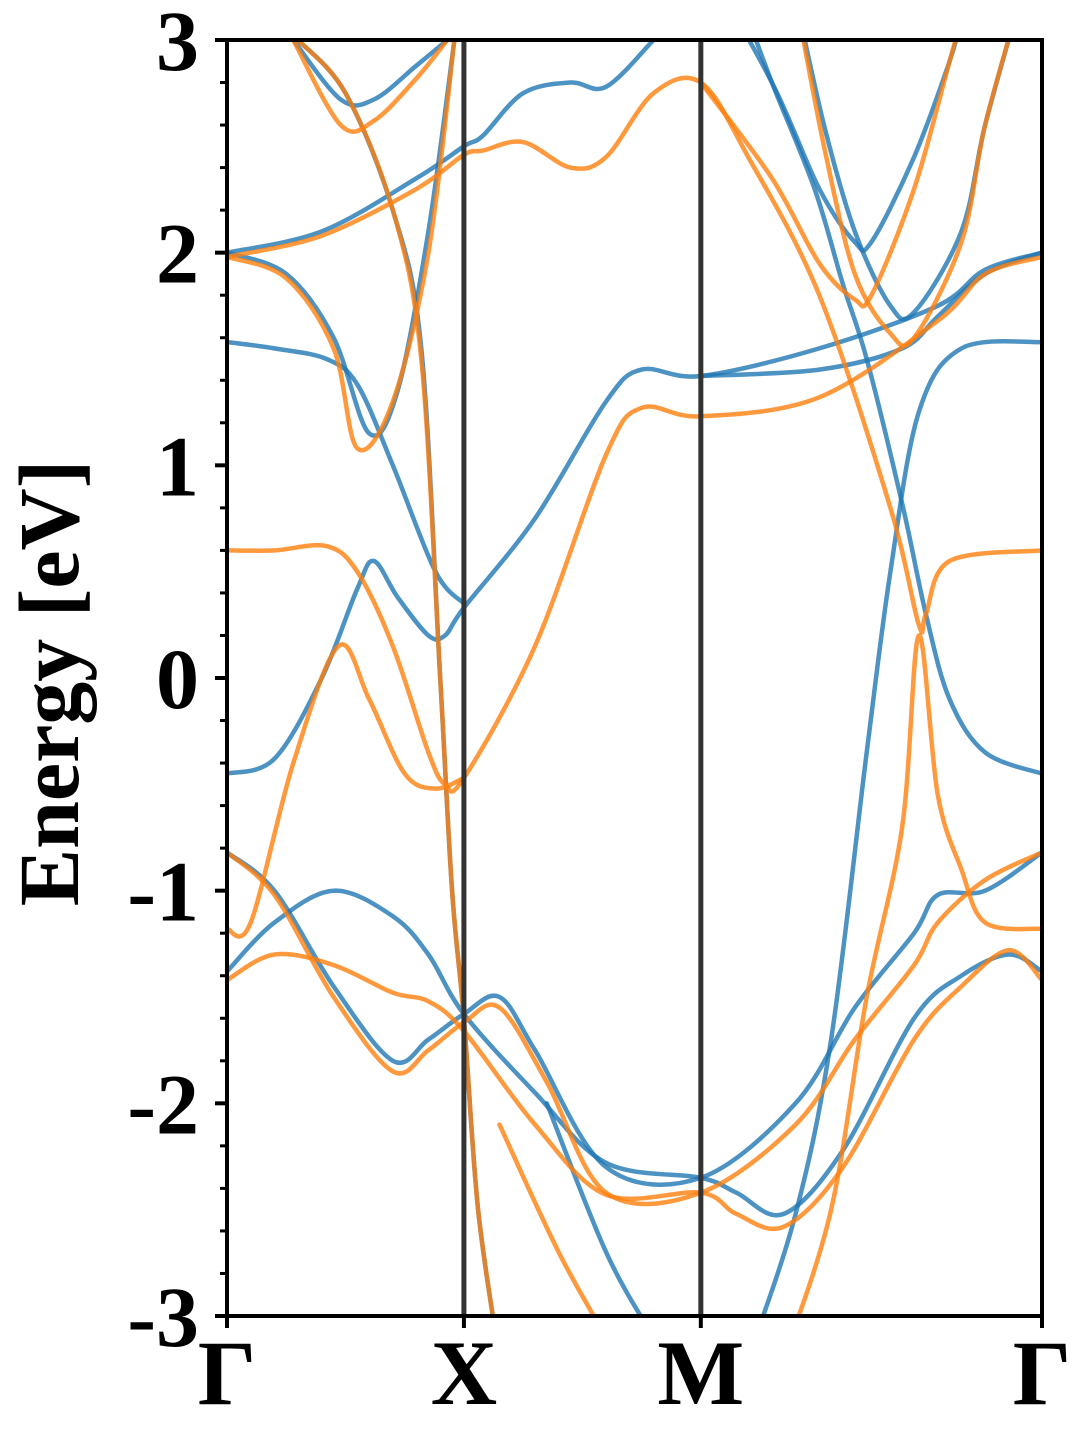  Describe the element at coordinates (163, 1317) in the screenshot. I see `y-tick-label: -3` at that location.